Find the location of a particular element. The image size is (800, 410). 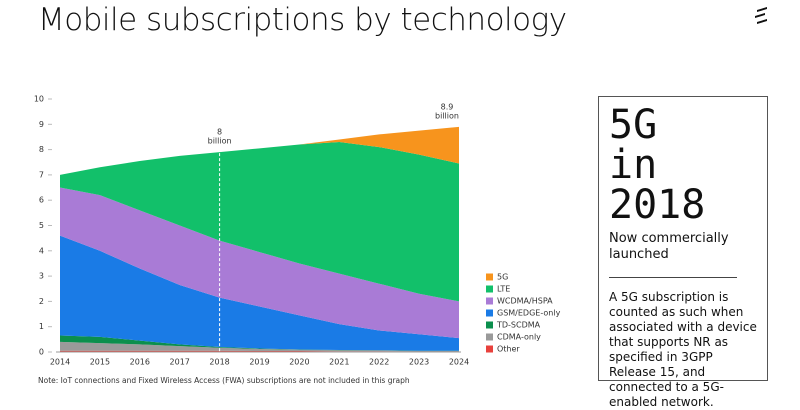

y-tick-label: 7 is located at coordinates (41, 174).